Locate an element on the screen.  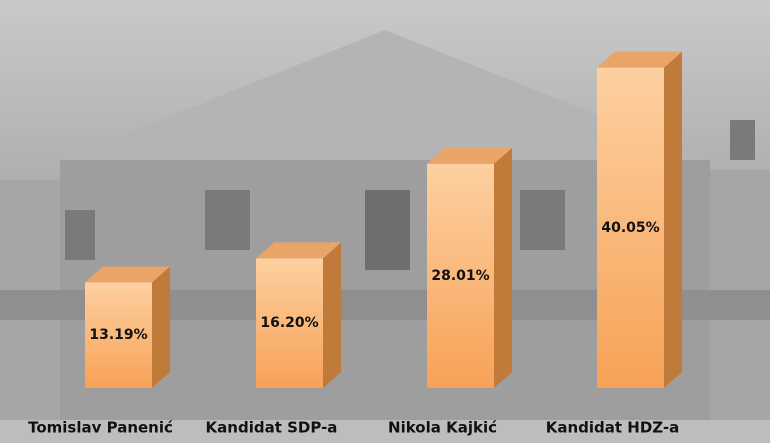
value-label: 16.20% is located at coordinates (289, 323).